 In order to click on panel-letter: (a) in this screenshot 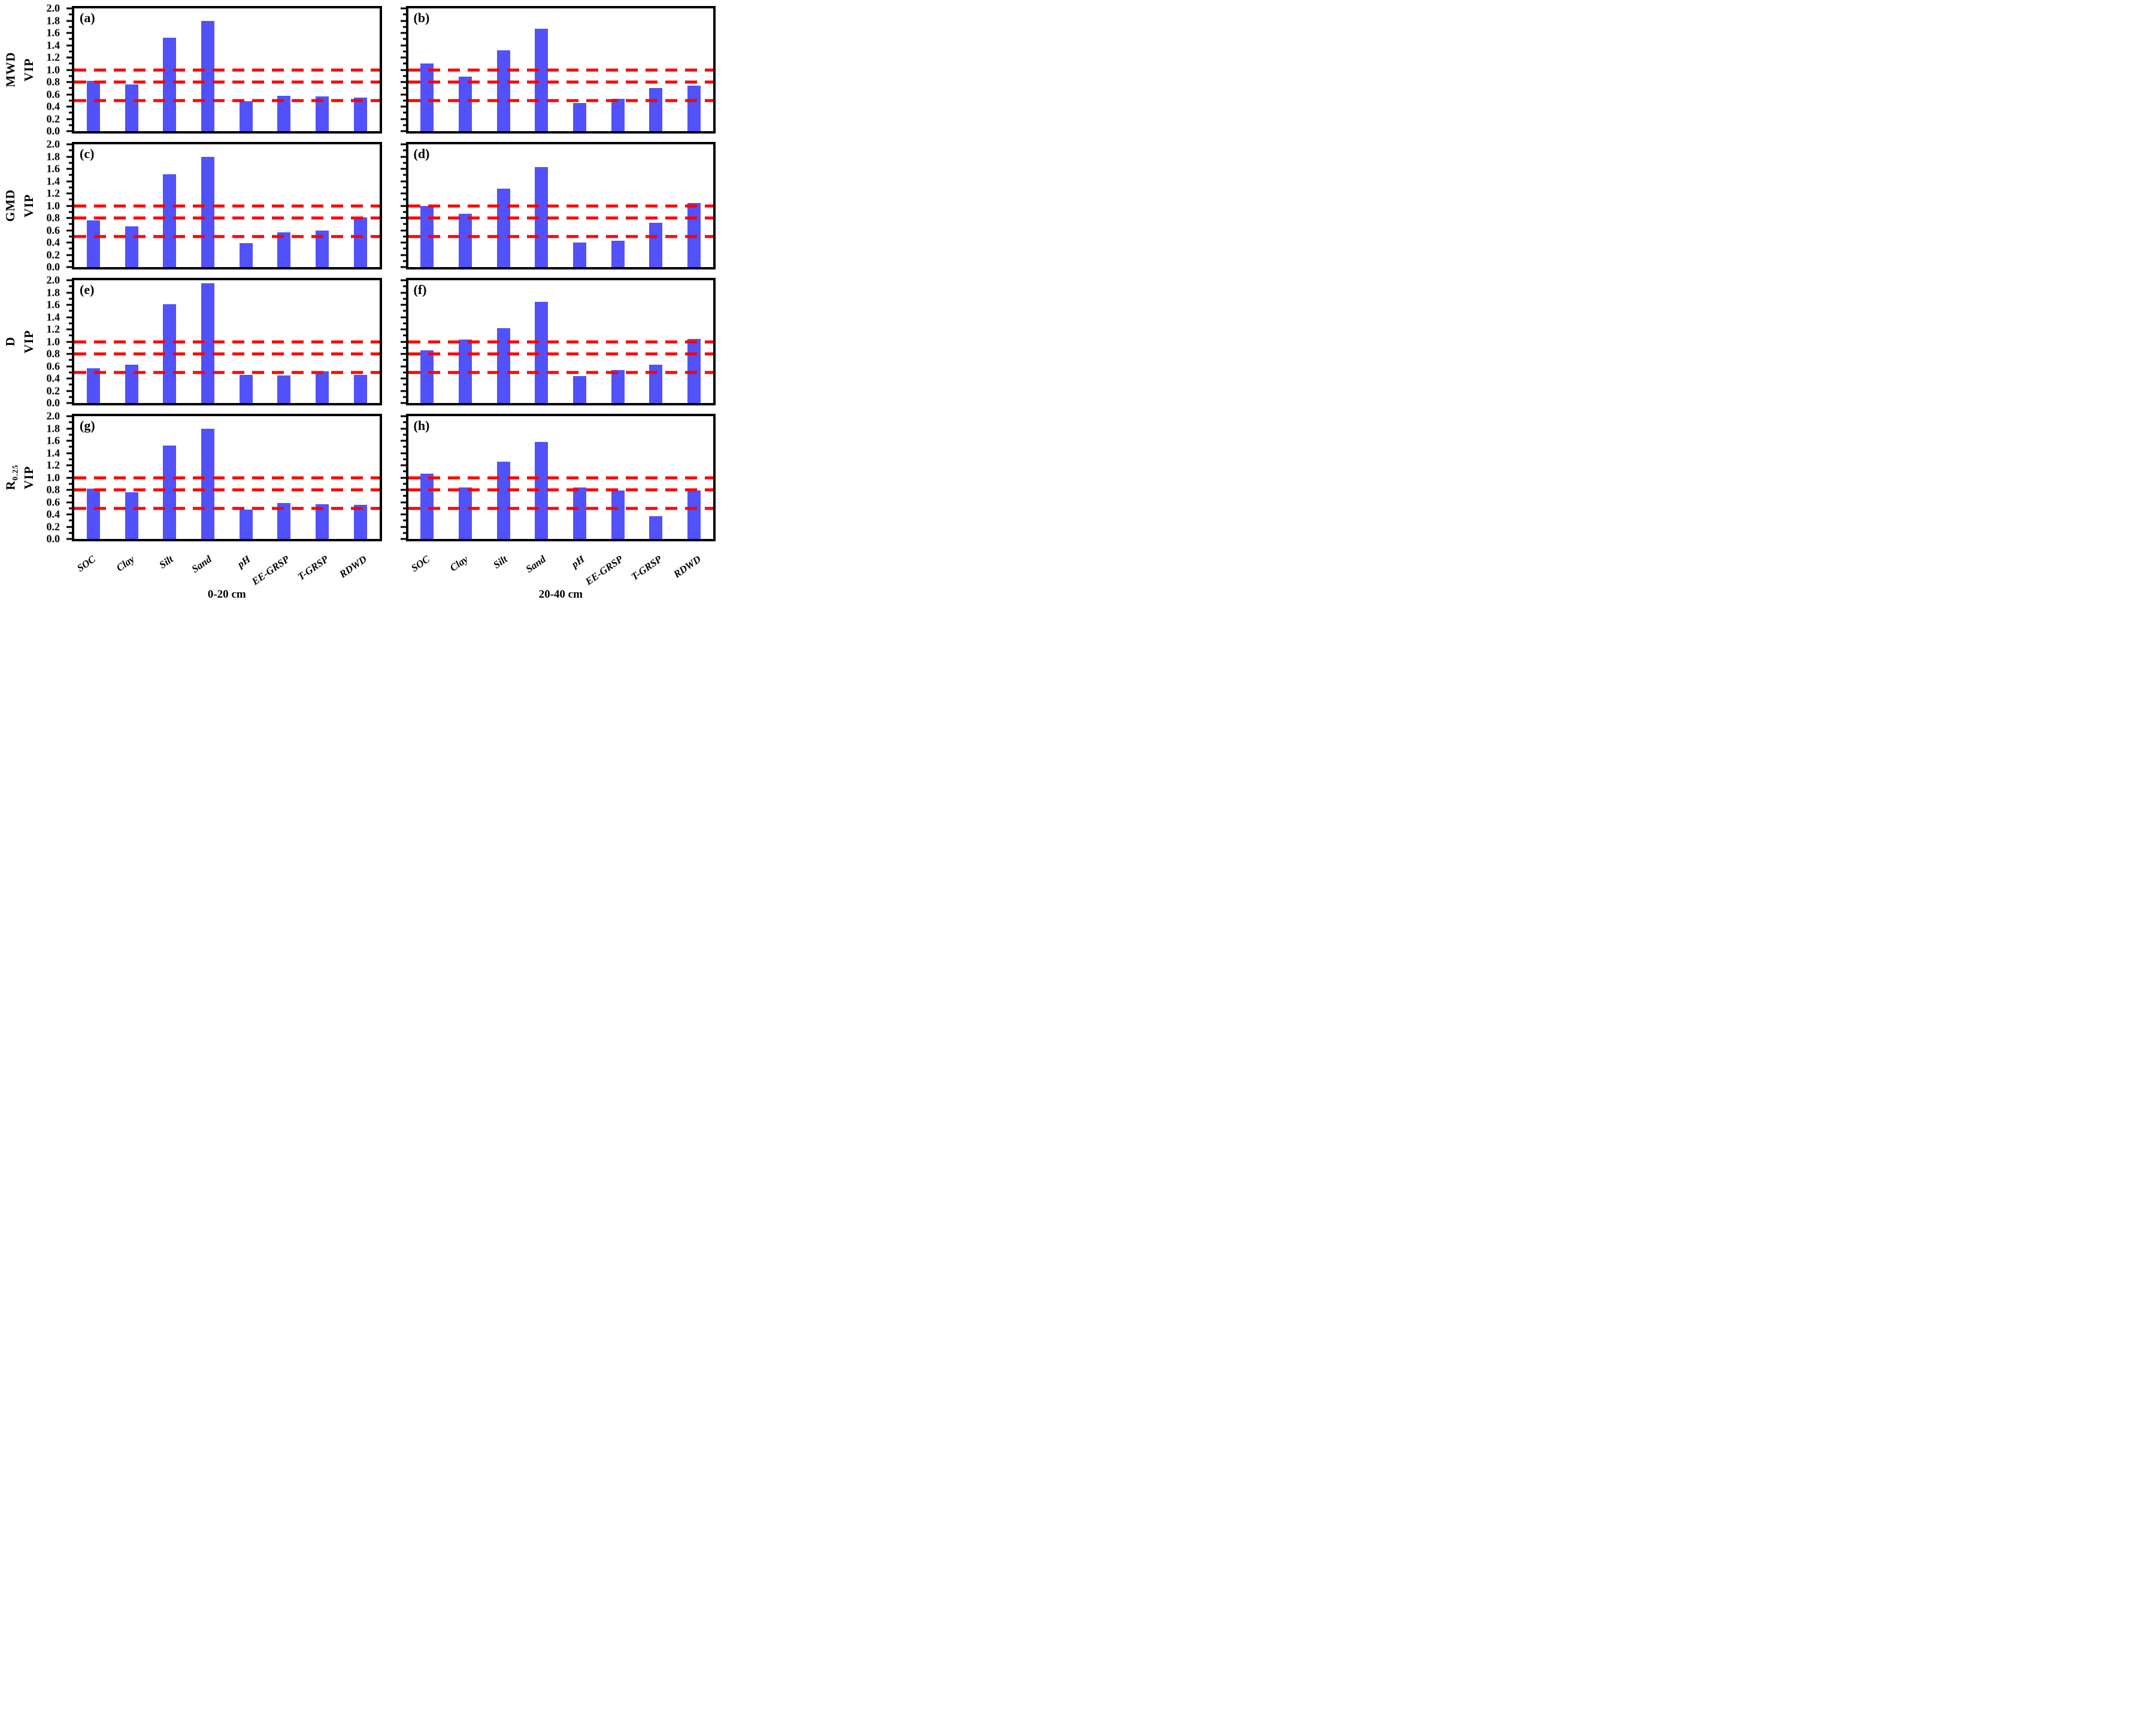, I will do `click(88, 17)`.